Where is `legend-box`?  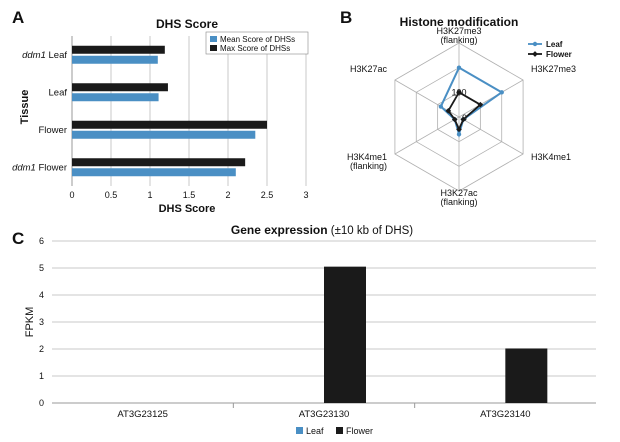 legend-box is located at coordinates (257, 43).